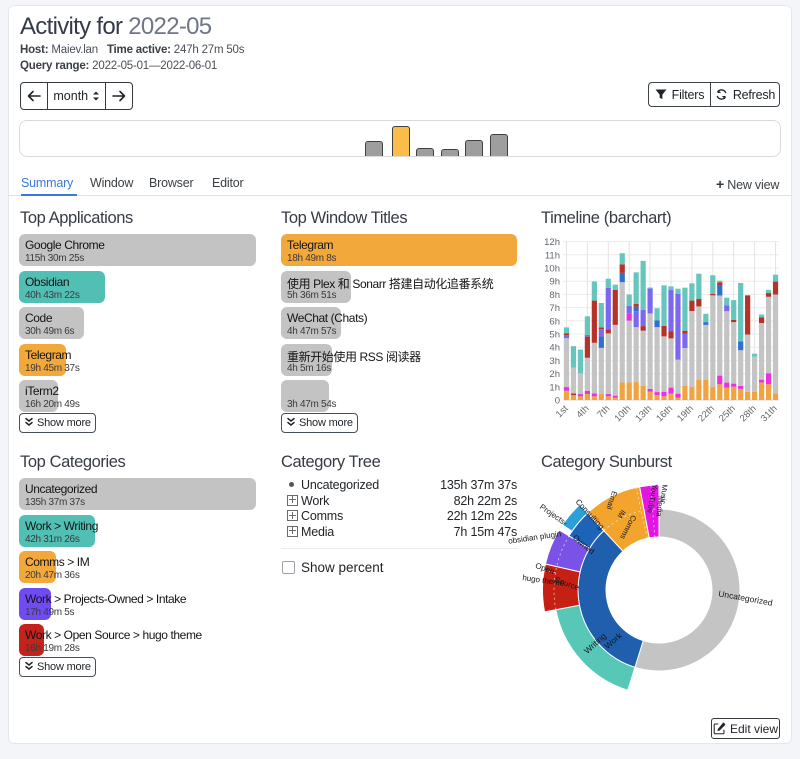 The height and width of the screenshot is (759, 800). What do you see at coordinates (621, 514) in the screenshot?
I see `svg-text: IM` at bounding box center [621, 514].